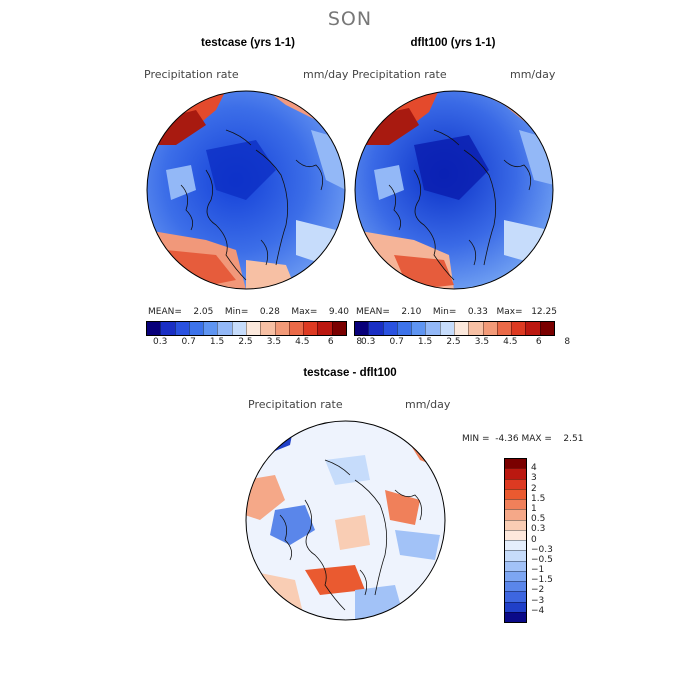 The height and width of the screenshot is (700, 700). What do you see at coordinates (538, 519) in the screenshot?
I see `colorbar-tick-label: 0.5` at bounding box center [538, 519].